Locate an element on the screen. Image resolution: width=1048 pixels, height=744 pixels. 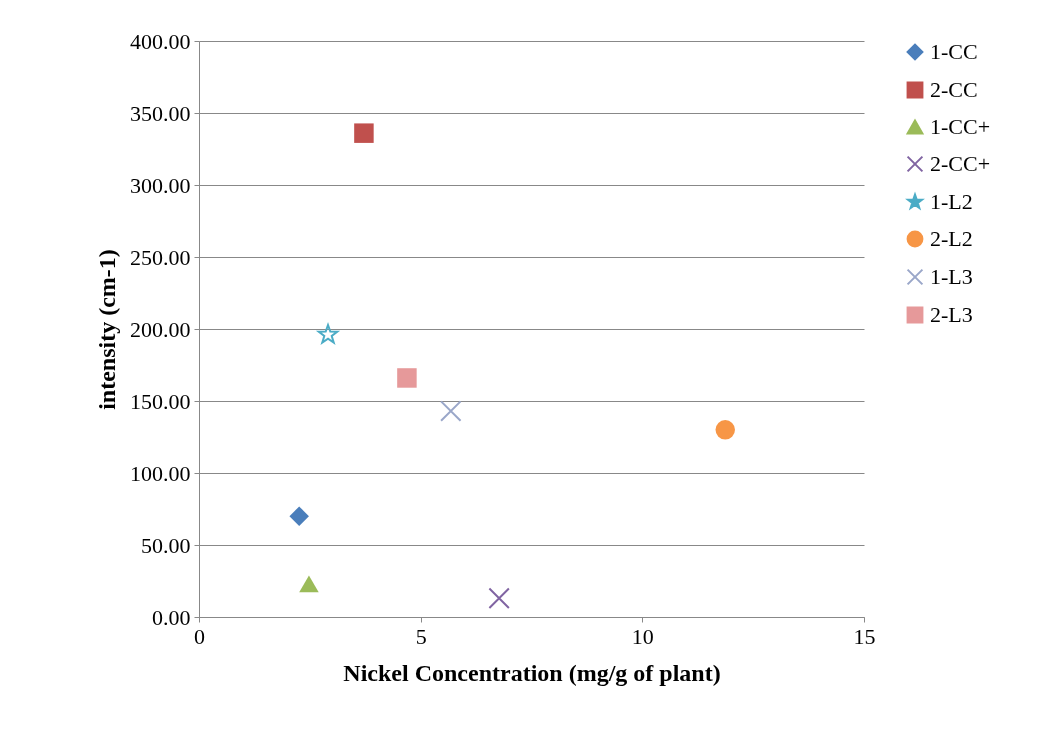
x-tick-label: 5 is located at coordinates (421, 636).